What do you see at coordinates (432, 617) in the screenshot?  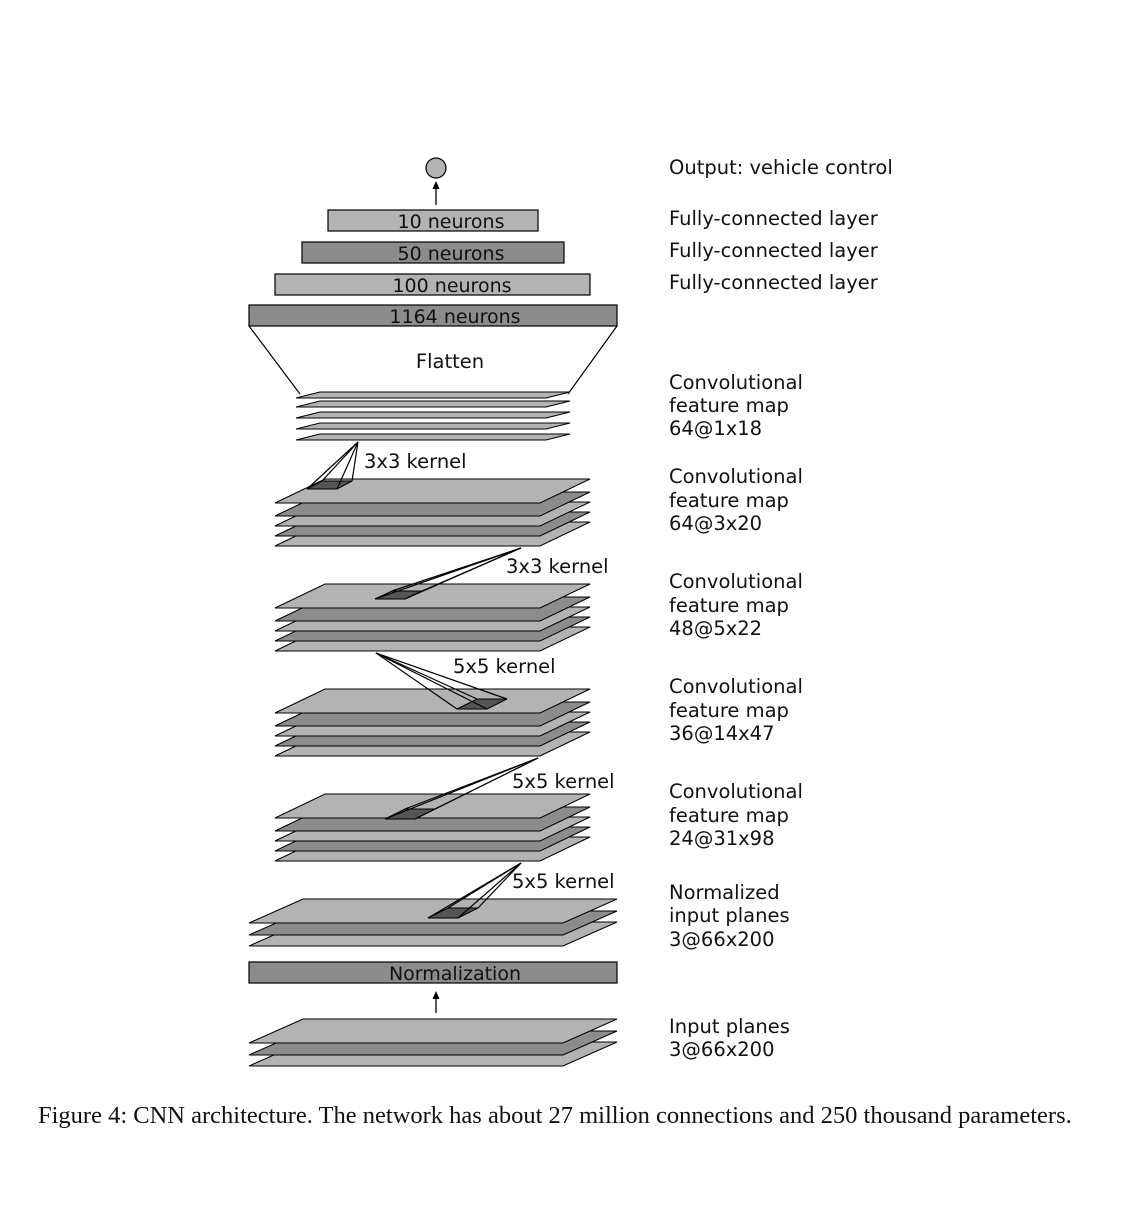 I see `feature-map-stack-48x5x22` at bounding box center [432, 617].